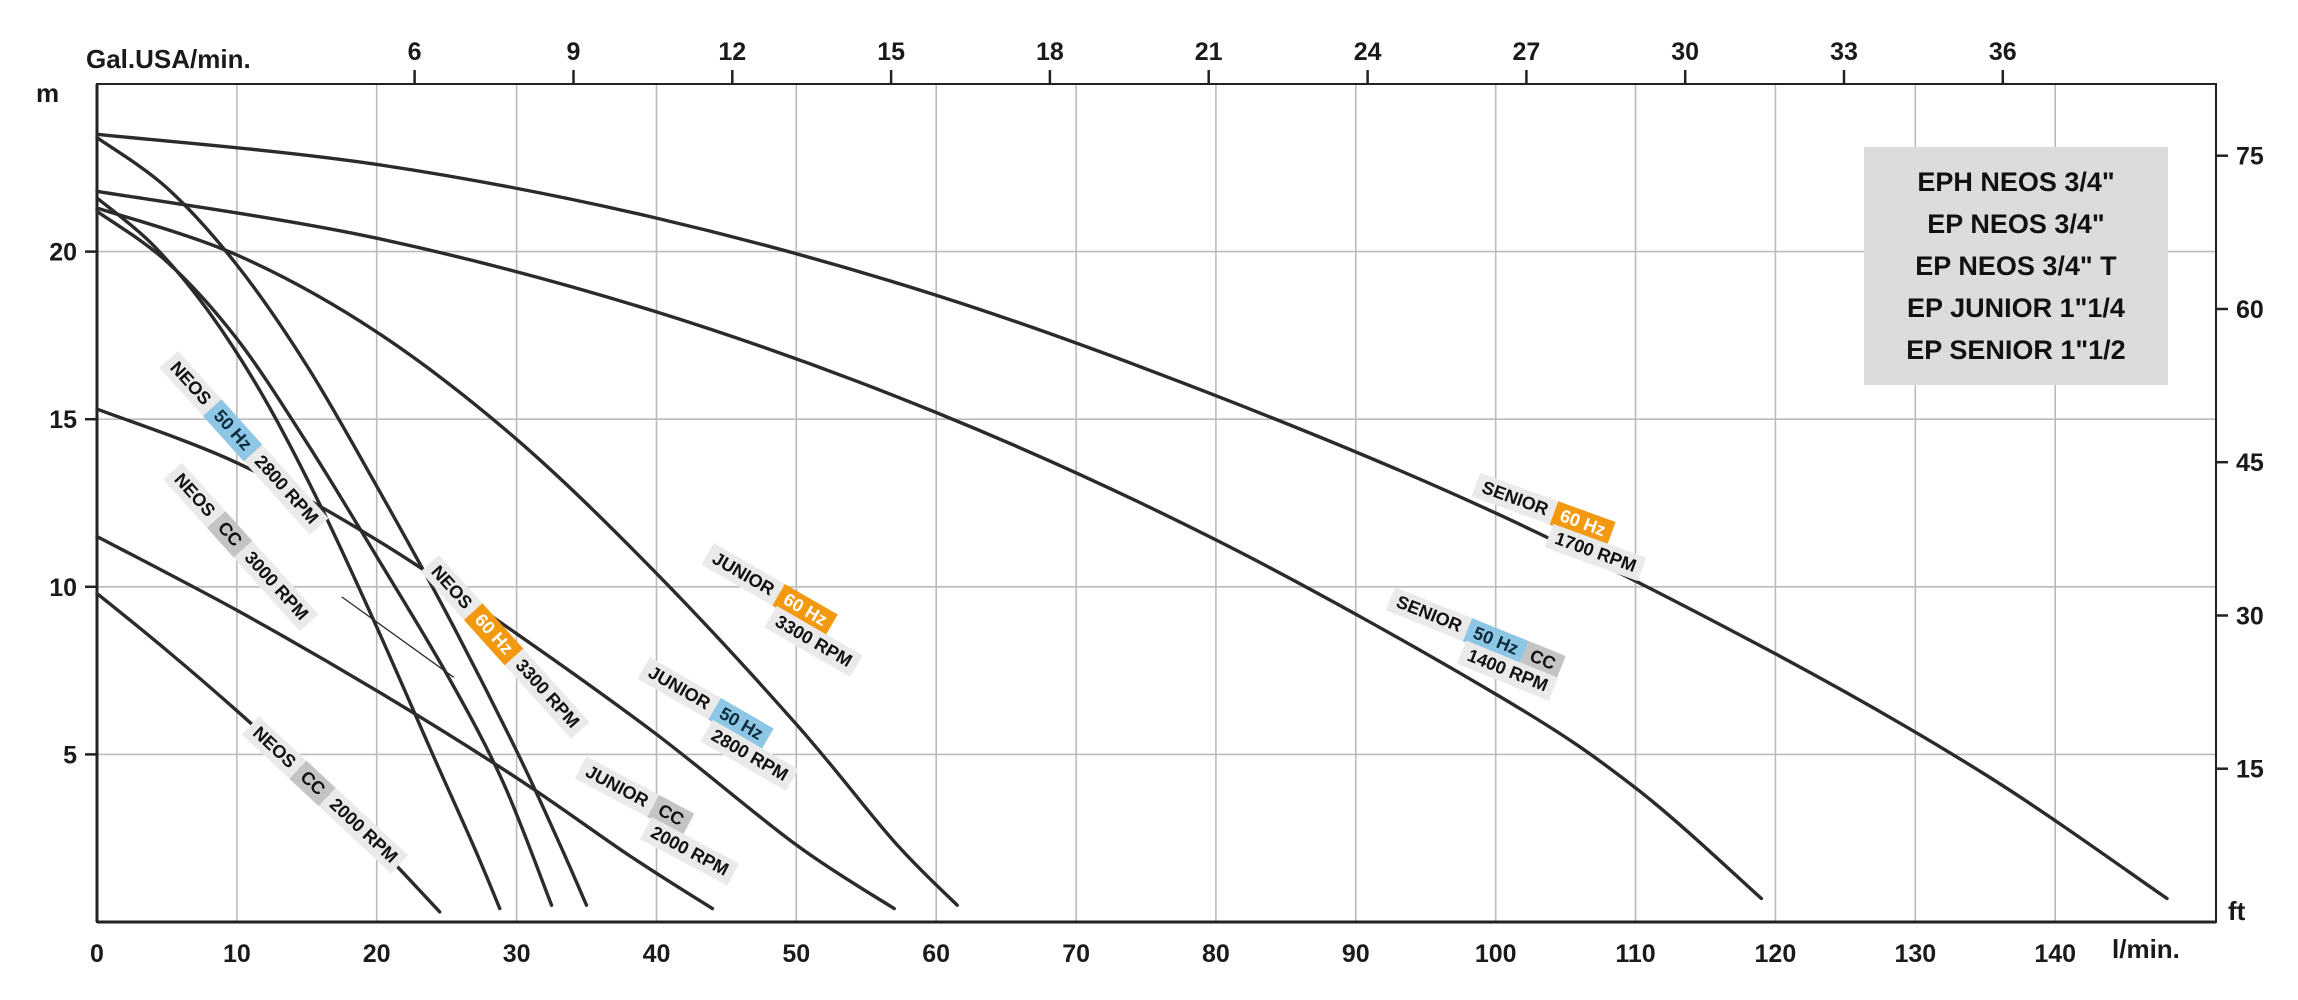 Image resolution: width=2298 pixels, height=1000 pixels. What do you see at coordinates (796, 954) in the screenshot?
I see `bottom-axis-tick-label: 50` at bounding box center [796, 954].